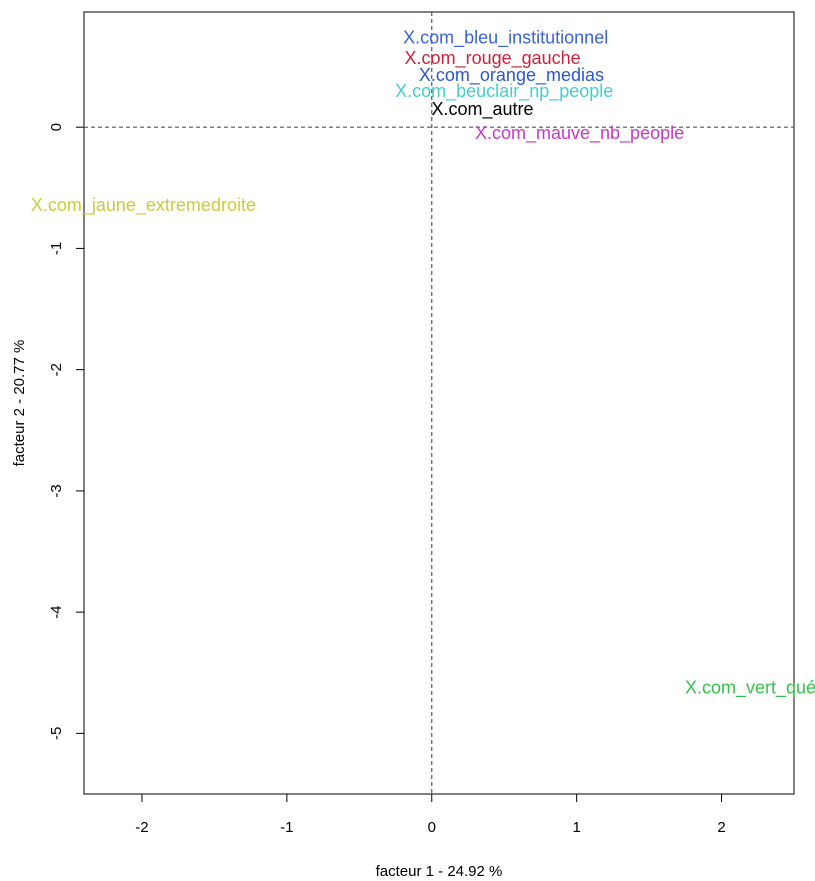 The width and height of the screenshot is (815, 881). What do you see at coordinates (143, 205) in the screenshot?
I see `point-label: X.com_jaune_extremedroite` at bounding box center [143, 205].